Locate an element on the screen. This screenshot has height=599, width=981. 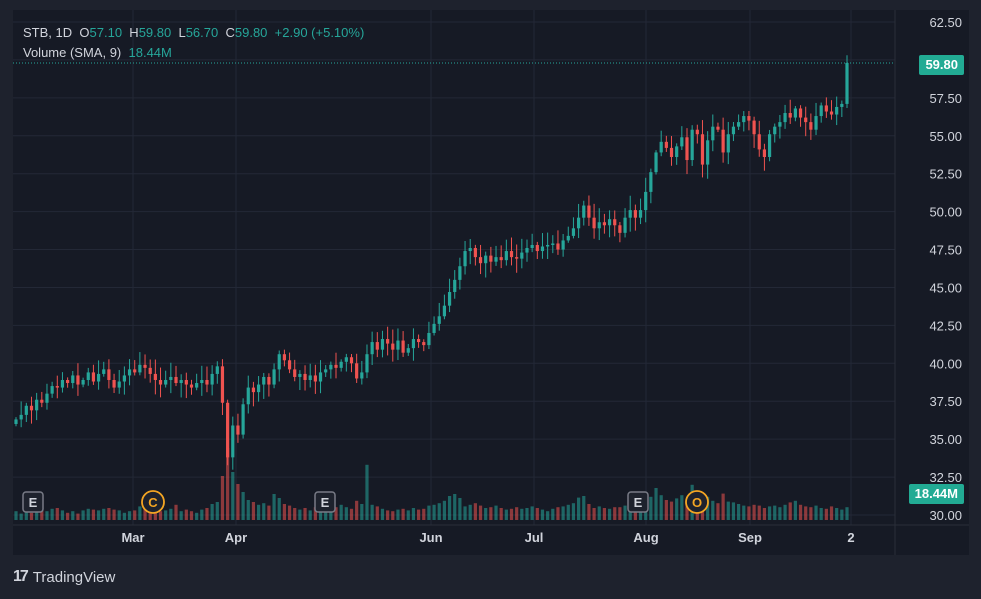
y-tick-label: 37.50 is located at coordinates (945, 401).